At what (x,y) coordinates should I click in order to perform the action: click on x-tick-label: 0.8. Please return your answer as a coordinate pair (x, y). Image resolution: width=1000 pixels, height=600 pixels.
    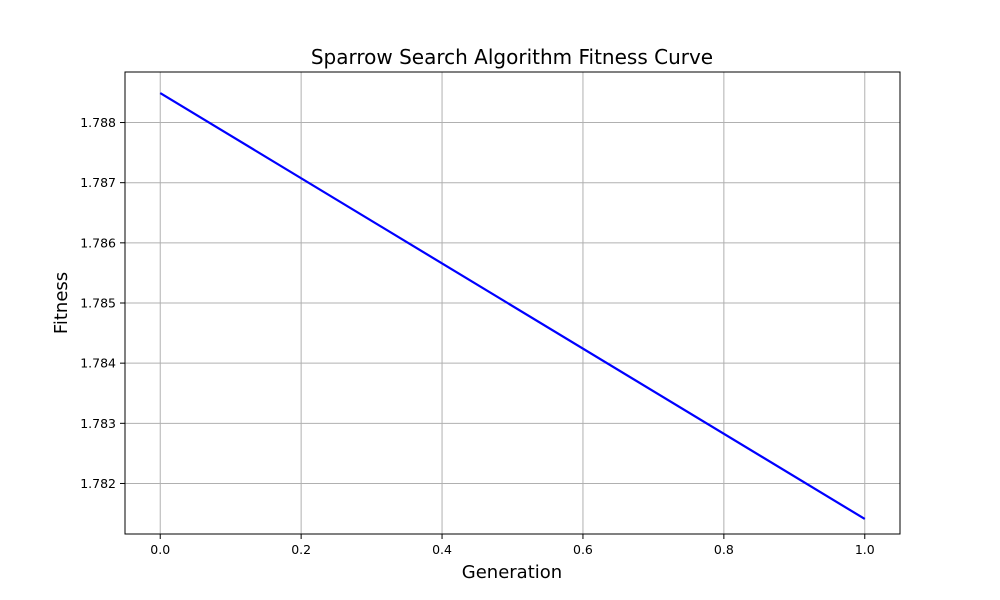
    Looking at the image, I should click on (724, 549).